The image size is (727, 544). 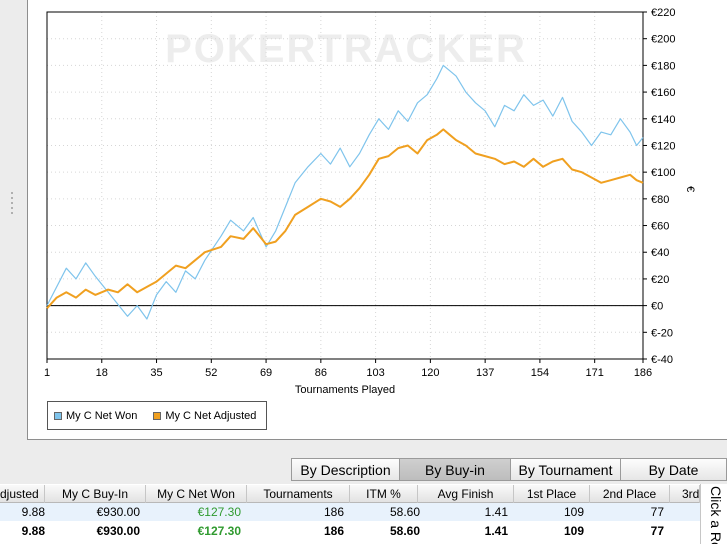 I want to click on x-tick-label: 86, so click(x=321, y=373).